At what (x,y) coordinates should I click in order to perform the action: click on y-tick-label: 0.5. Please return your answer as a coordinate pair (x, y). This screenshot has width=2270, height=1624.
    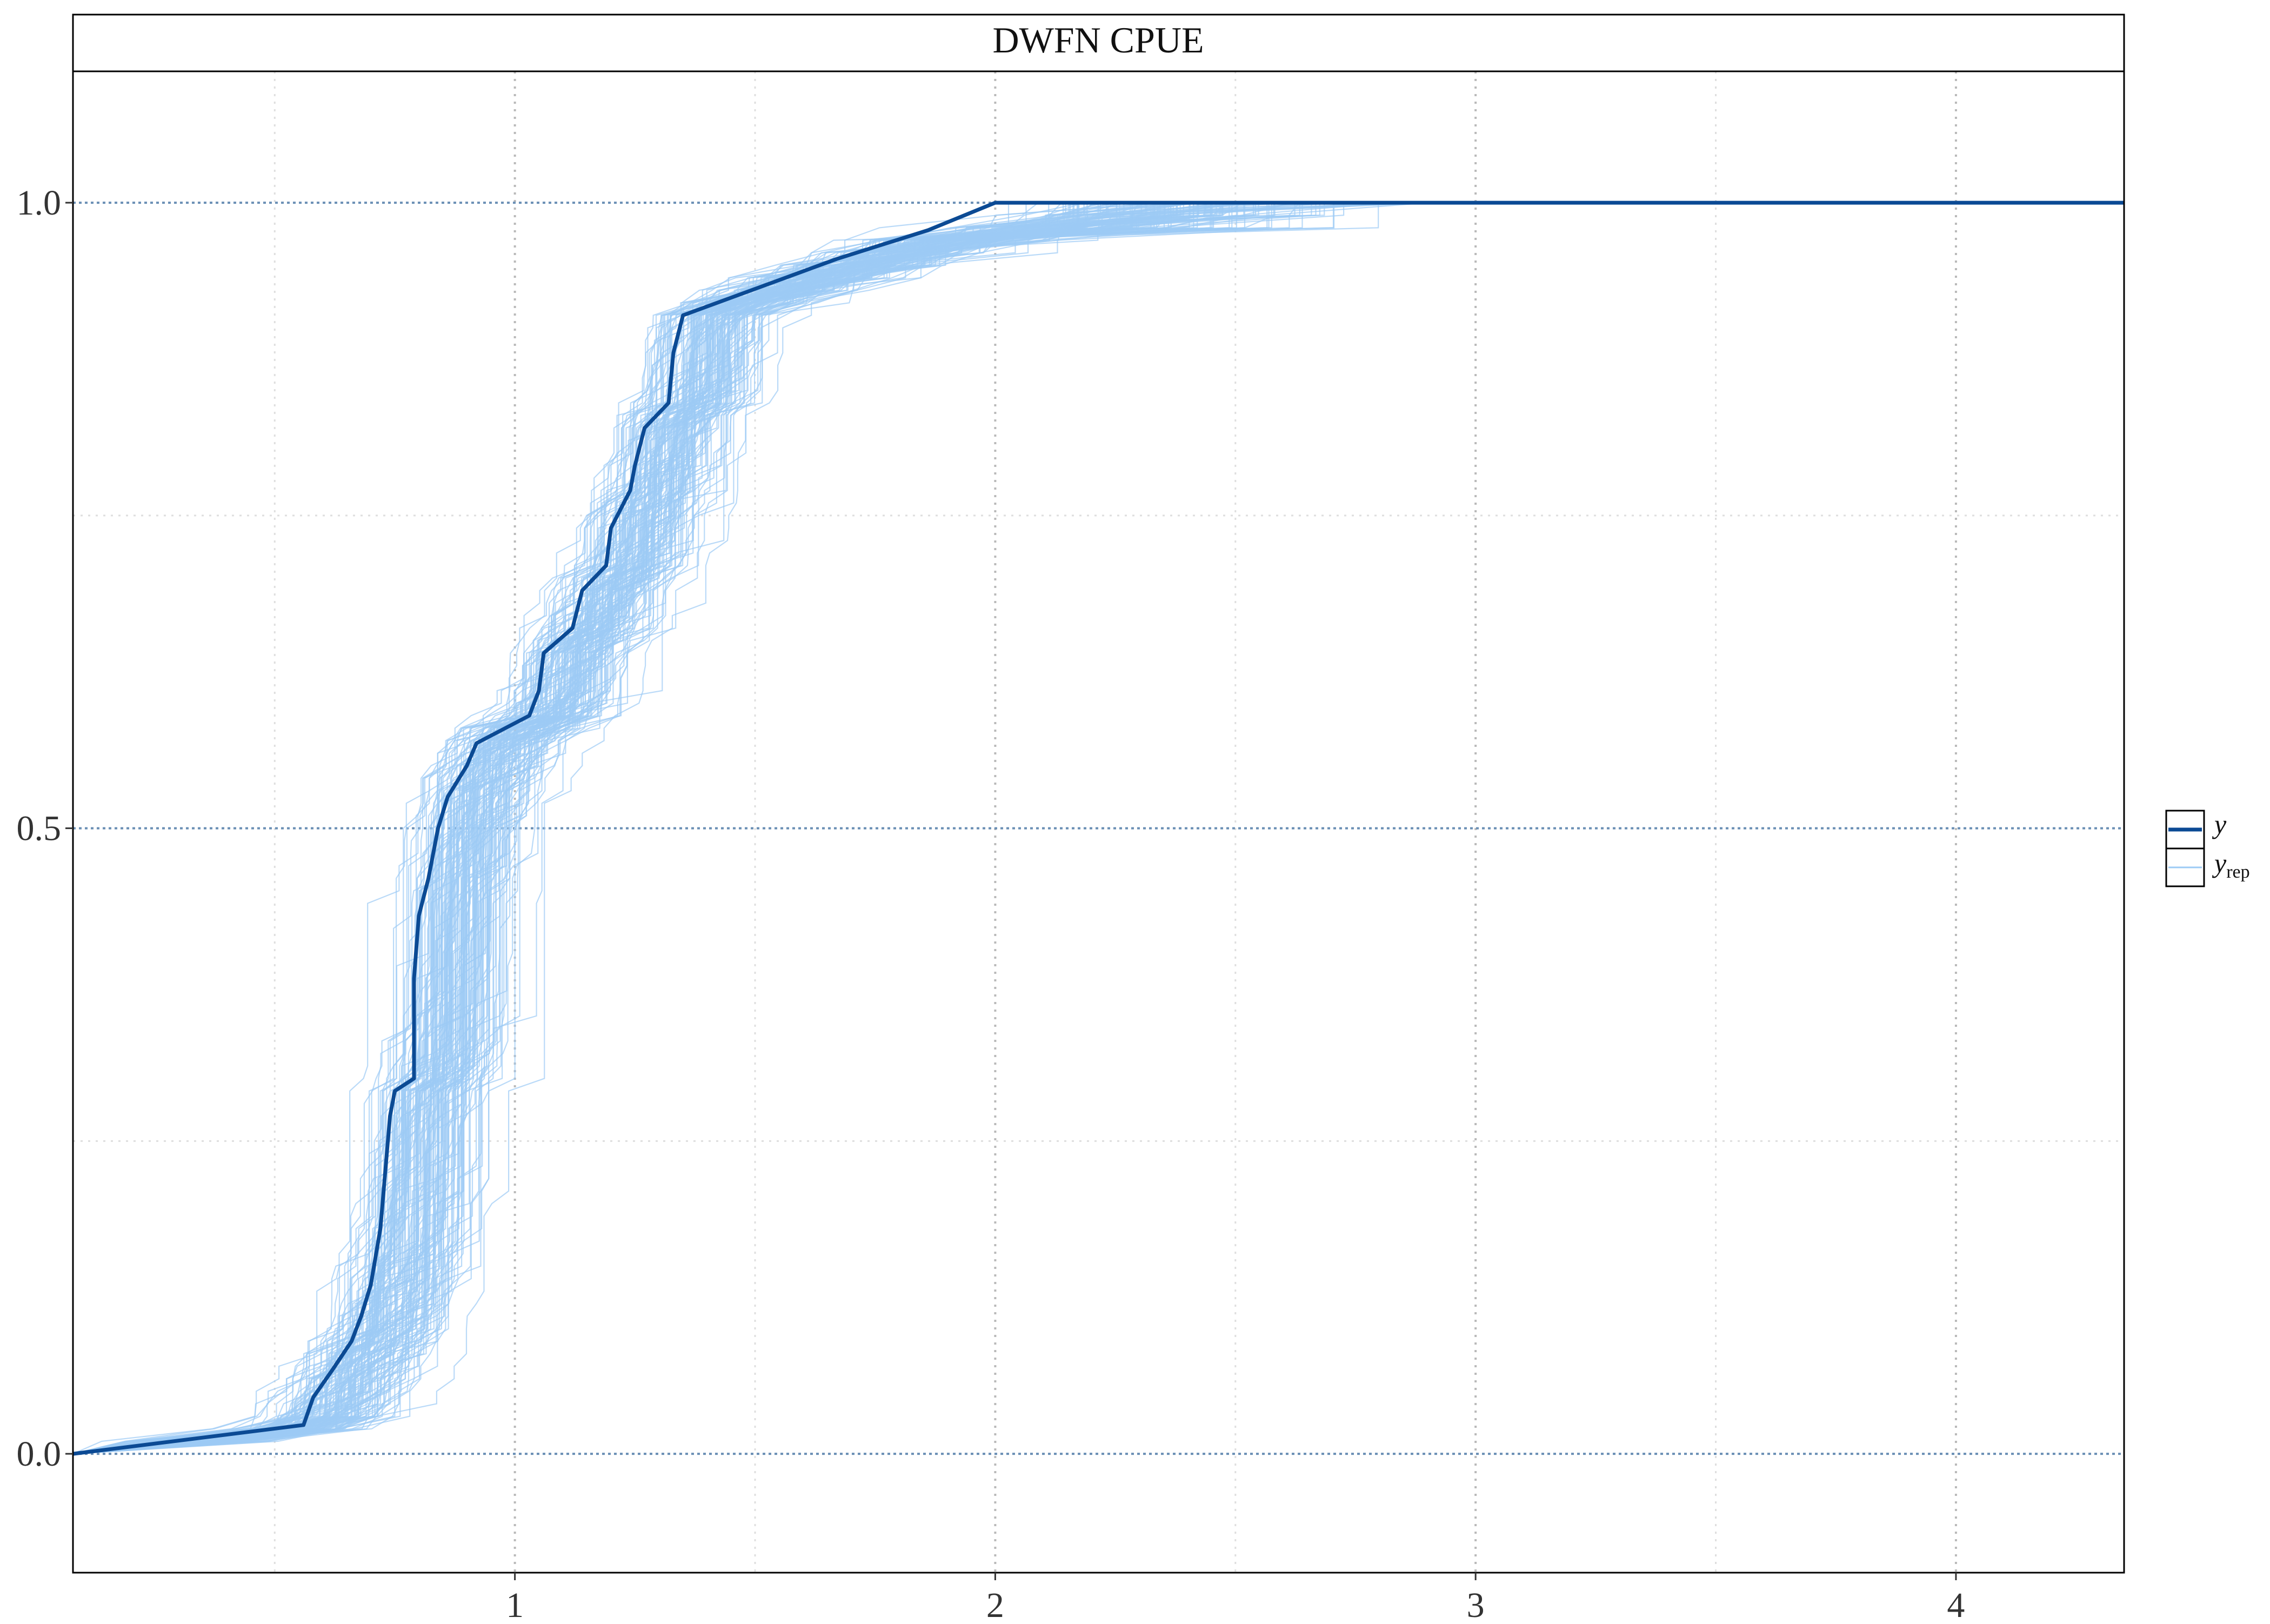
    Looking at the image, I should click on (39, 828).